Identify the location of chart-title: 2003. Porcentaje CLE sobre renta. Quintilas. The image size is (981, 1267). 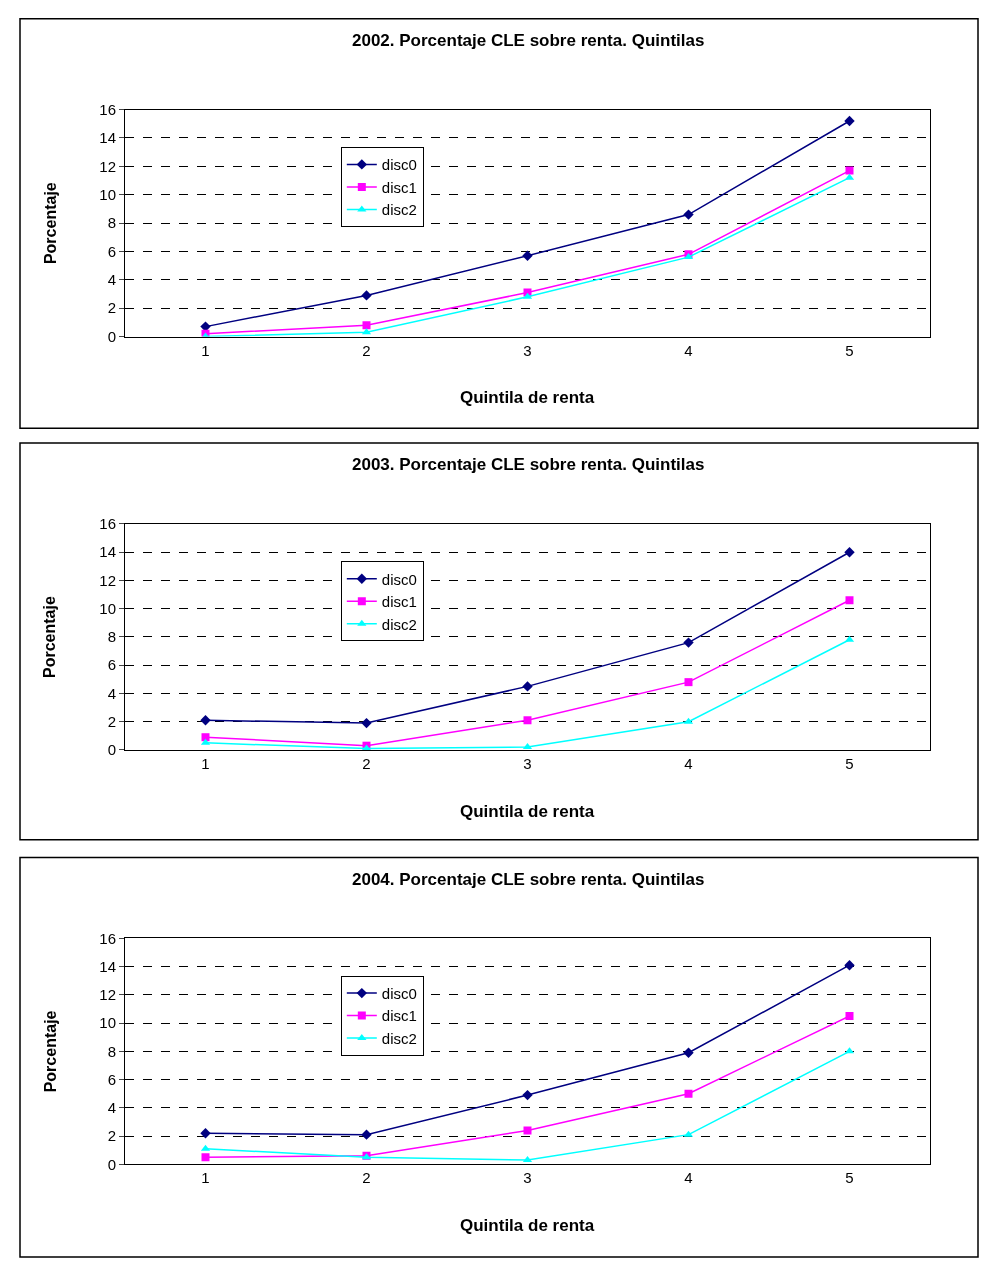
(528, 464).